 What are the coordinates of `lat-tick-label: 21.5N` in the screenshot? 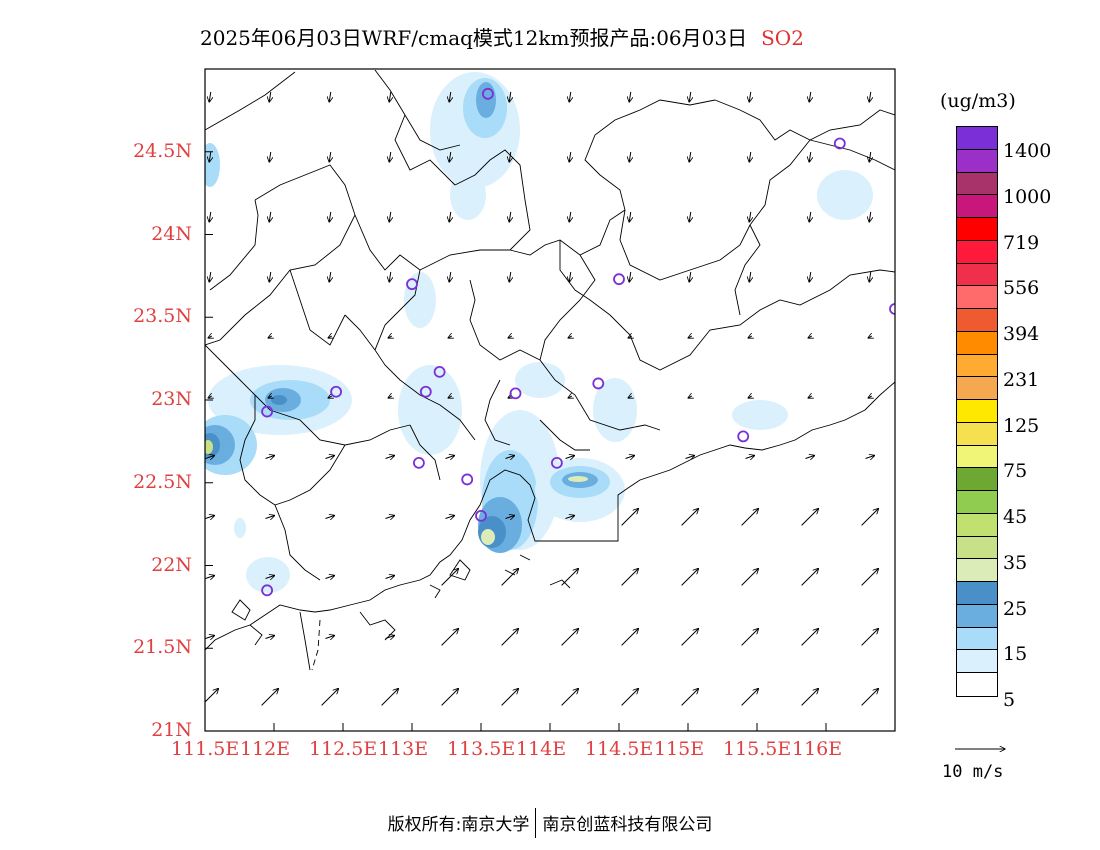 It's located at (162, 647).